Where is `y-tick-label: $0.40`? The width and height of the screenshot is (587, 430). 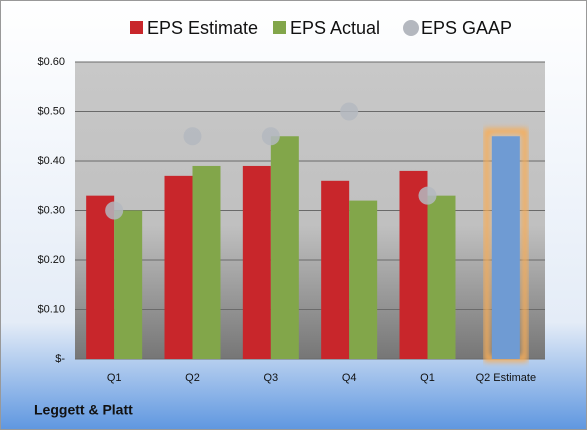 y-tick-label: $0.40 is located at coordinates (51, 161).